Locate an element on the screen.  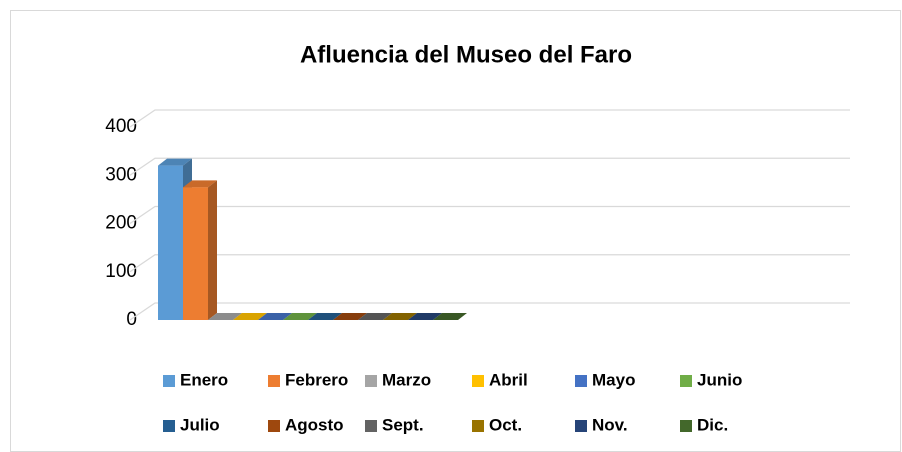
y-tick-label: 300 is located at coordinates (121, 174).